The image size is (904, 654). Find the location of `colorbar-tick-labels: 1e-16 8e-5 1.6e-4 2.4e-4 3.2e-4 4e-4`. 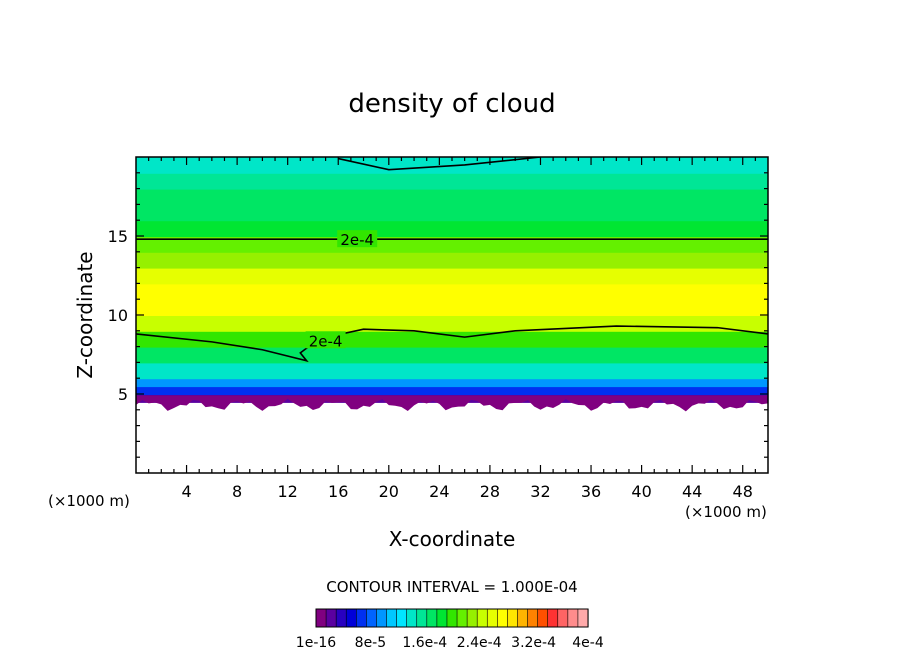

colorbar-tick-labels: 1e-16 8e-5 1.6e-4 2.4e-4 3.2e-4 4e-4 is located at coordinates (450, 643).